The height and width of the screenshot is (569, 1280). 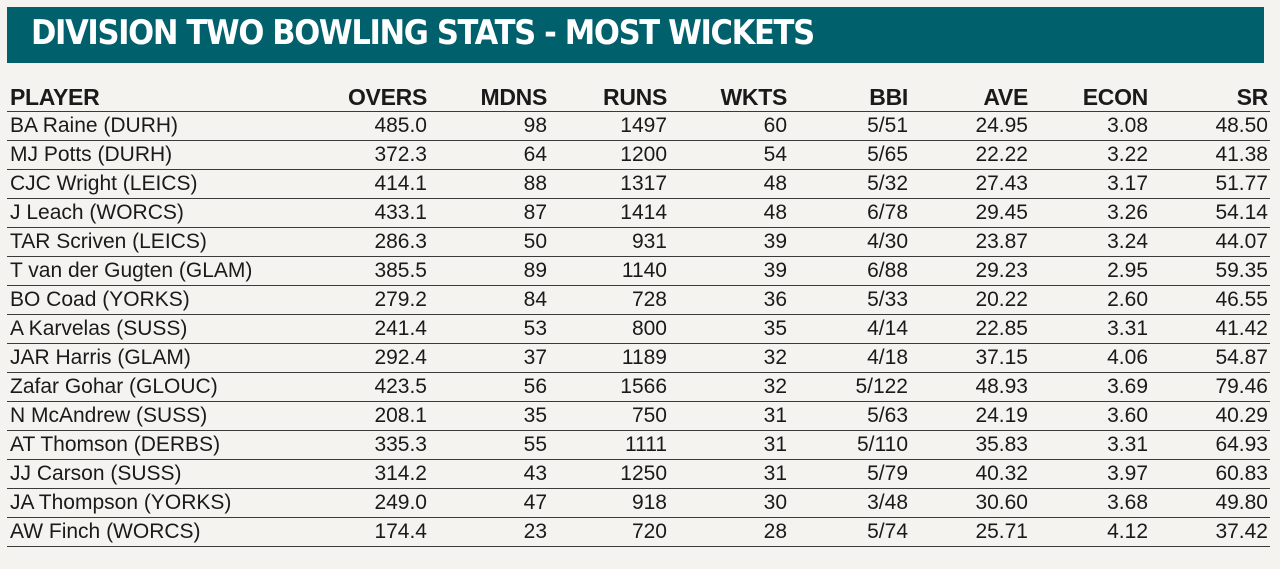 What do you see at coordinates (849, 329) in the screenshot?
I see `cell-bbi: 4/14` at bounding box center [849, 329].